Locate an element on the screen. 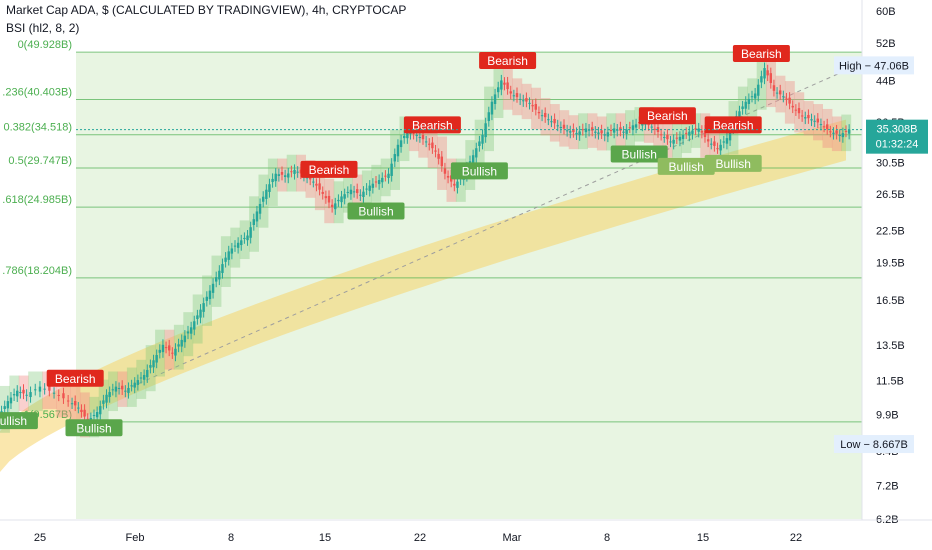 This screenshot has height=550, width=932. low-tag: Low − 8.667B is located at coordinates (874, 444).